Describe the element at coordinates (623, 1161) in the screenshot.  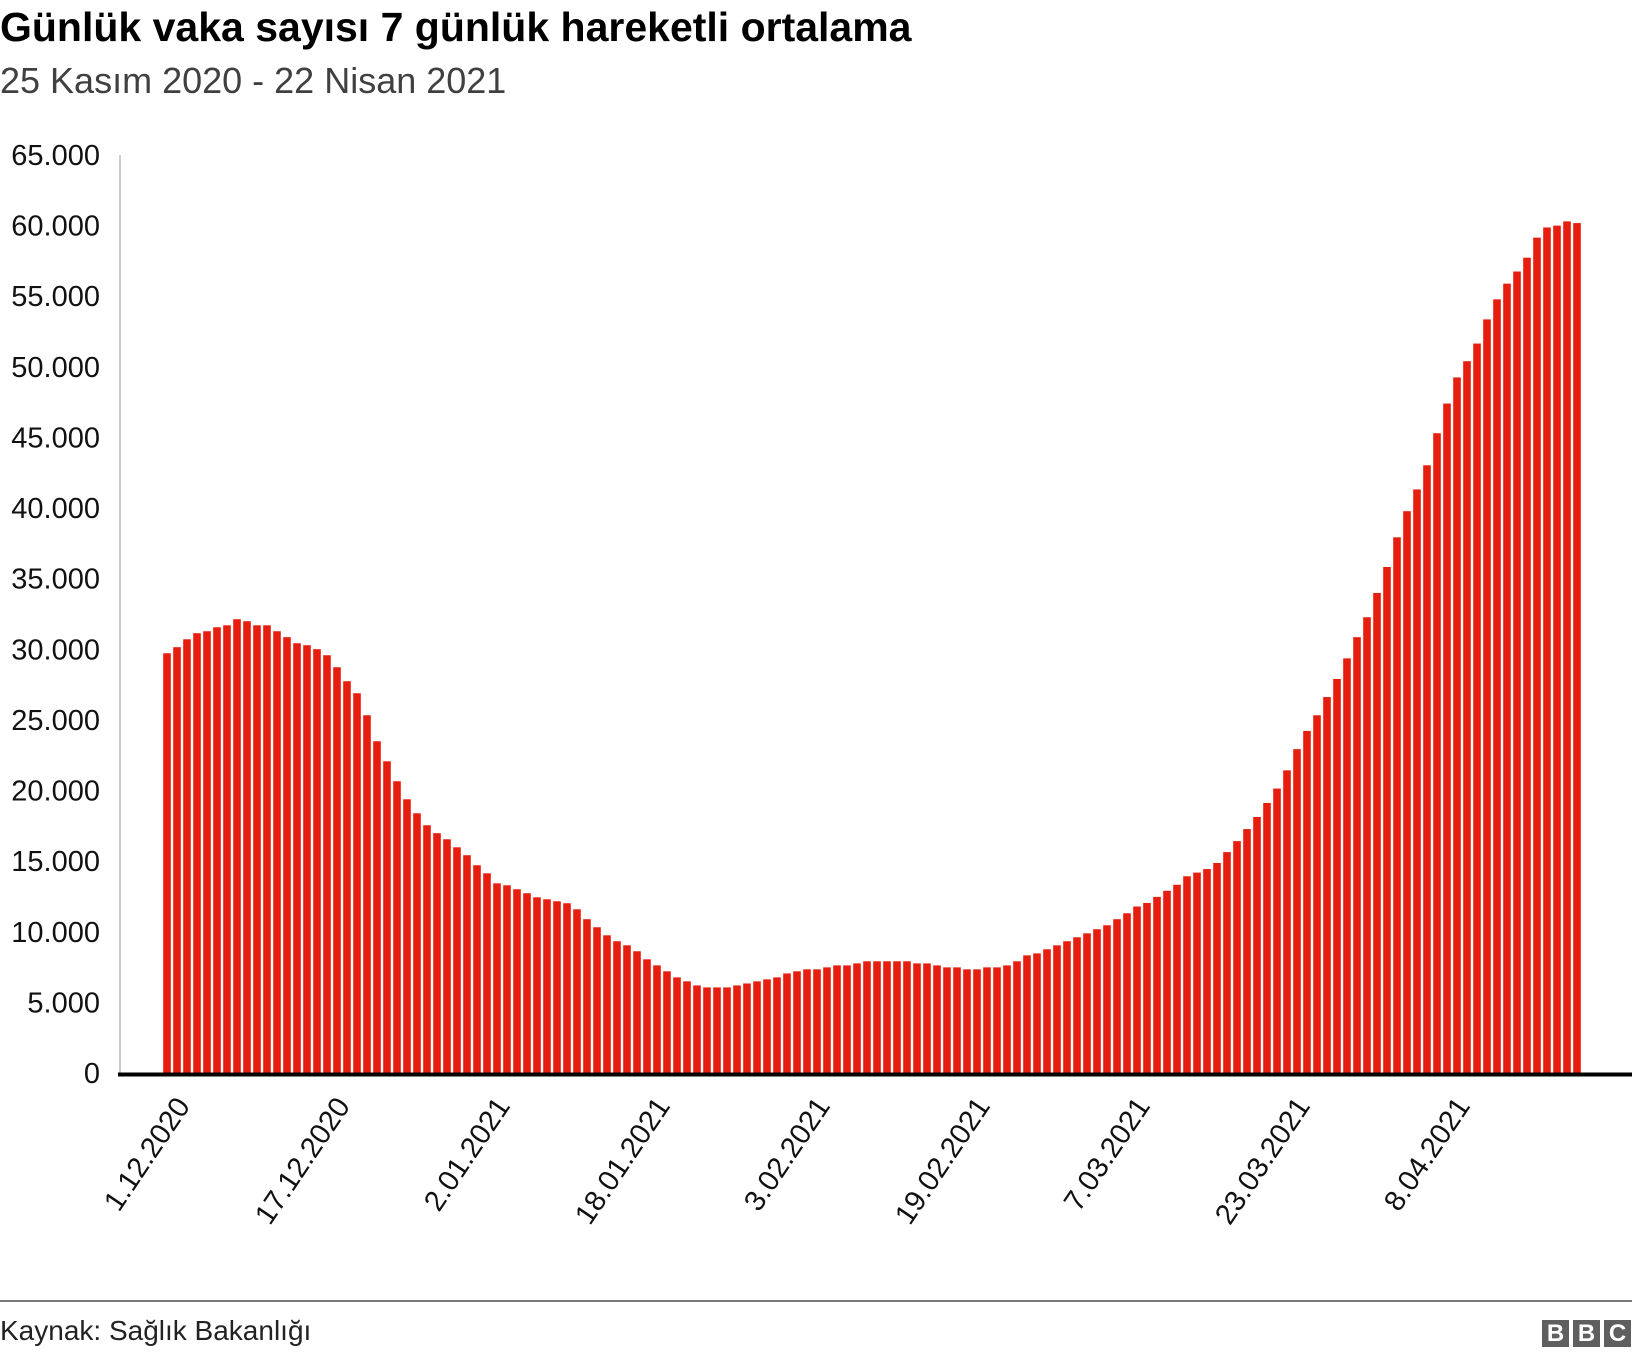
I see `x-tick-label: 18.01.2021` at that location.